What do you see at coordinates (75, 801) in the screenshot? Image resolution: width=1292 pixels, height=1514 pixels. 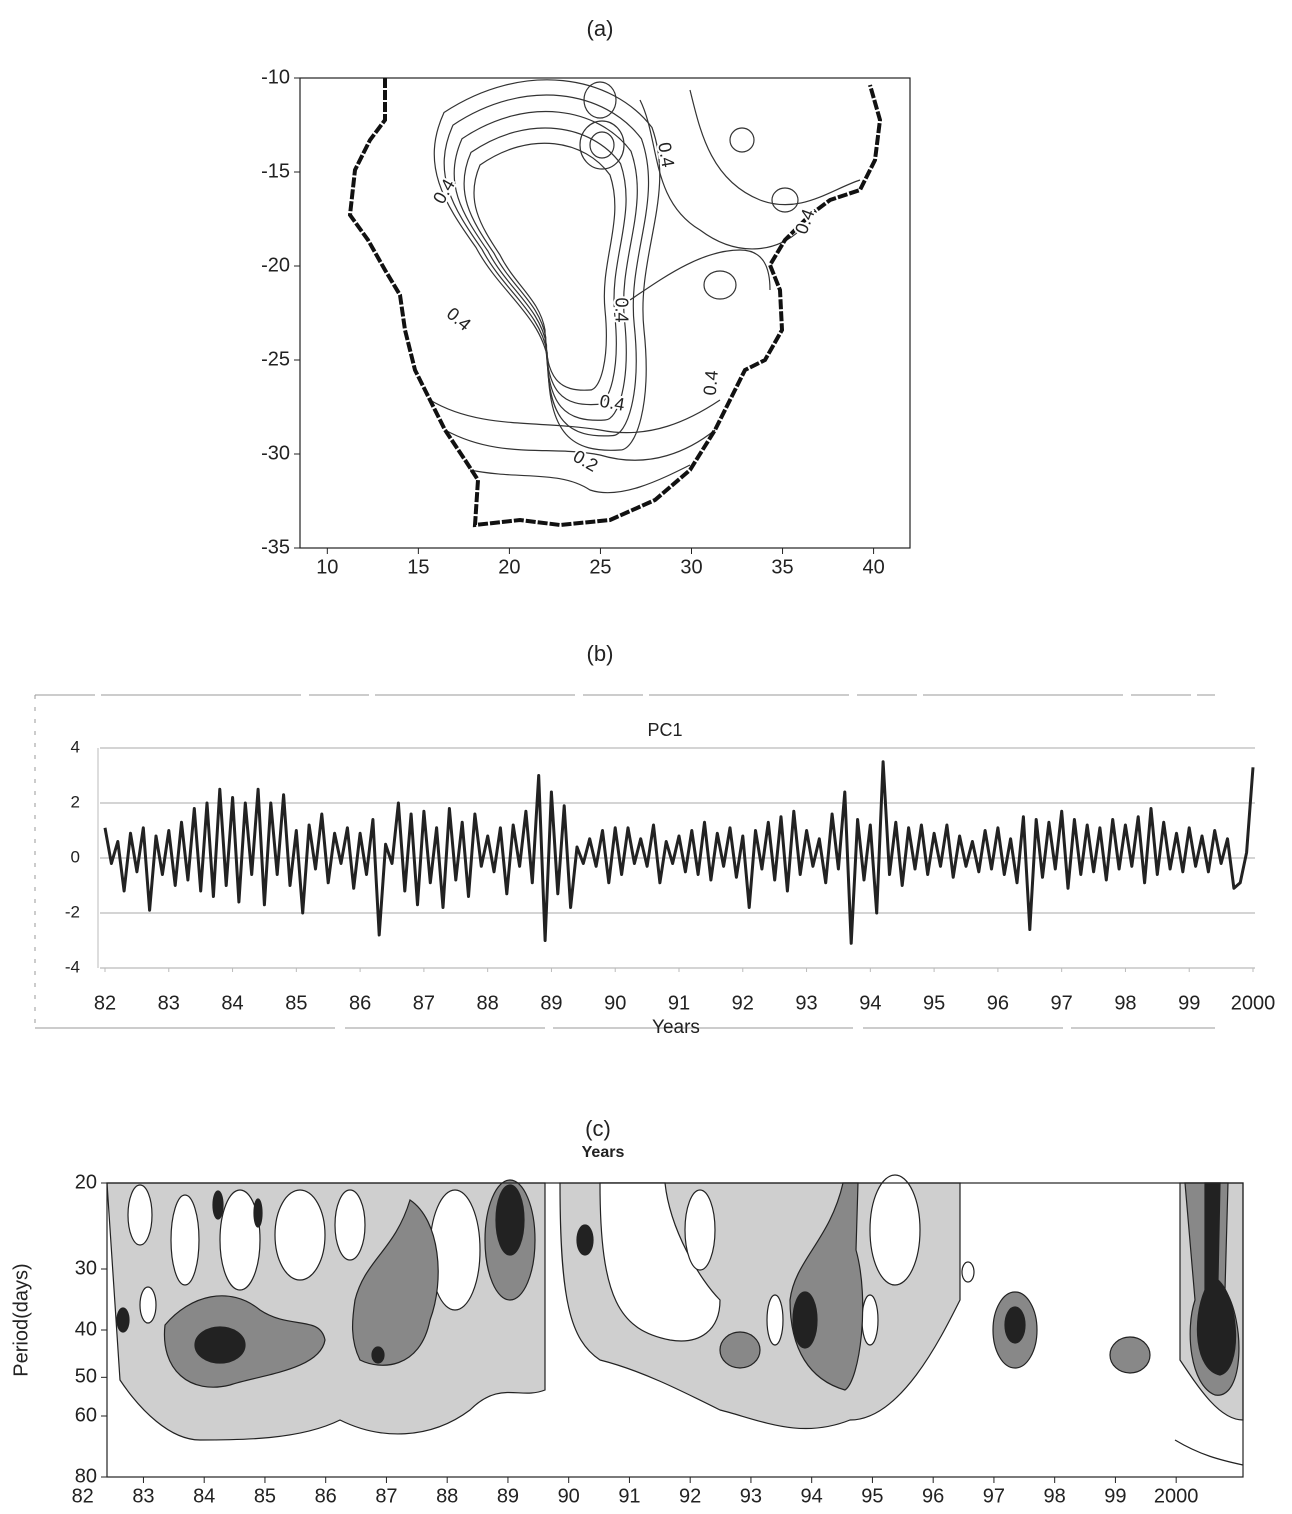 I see `y-tick-label: 2` at bounding box center [75, 801].